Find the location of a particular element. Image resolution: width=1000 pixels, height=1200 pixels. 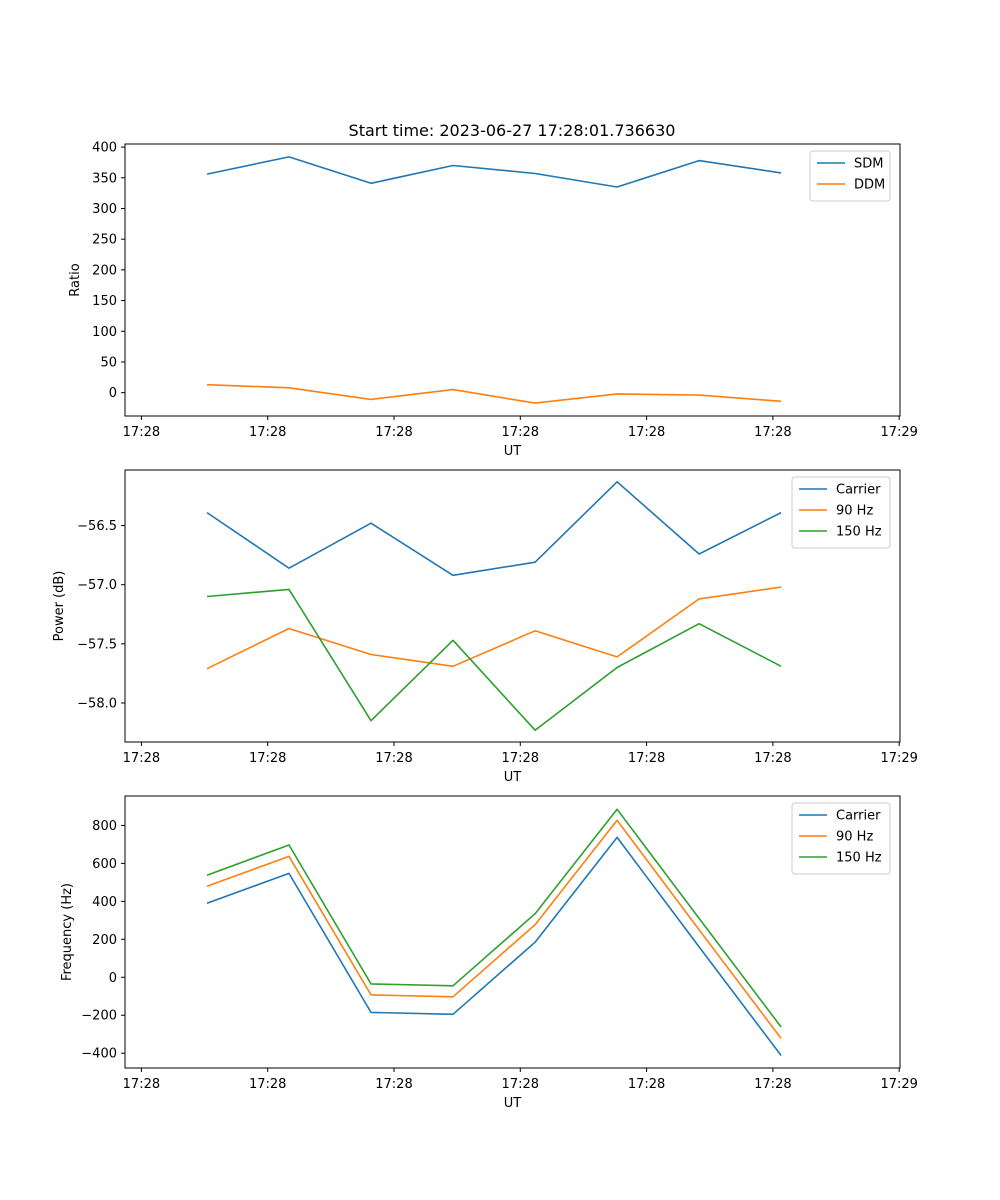

y-tick-label: −58.0 is located at coordinates (97, 703).